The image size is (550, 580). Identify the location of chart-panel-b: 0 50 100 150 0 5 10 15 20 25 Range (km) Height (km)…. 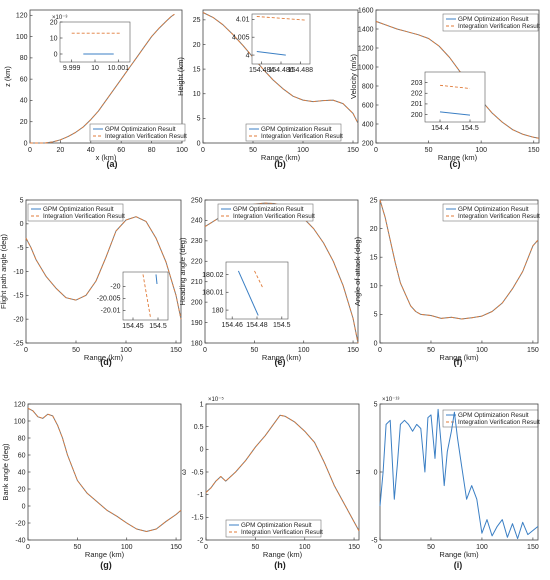
(267, 89).